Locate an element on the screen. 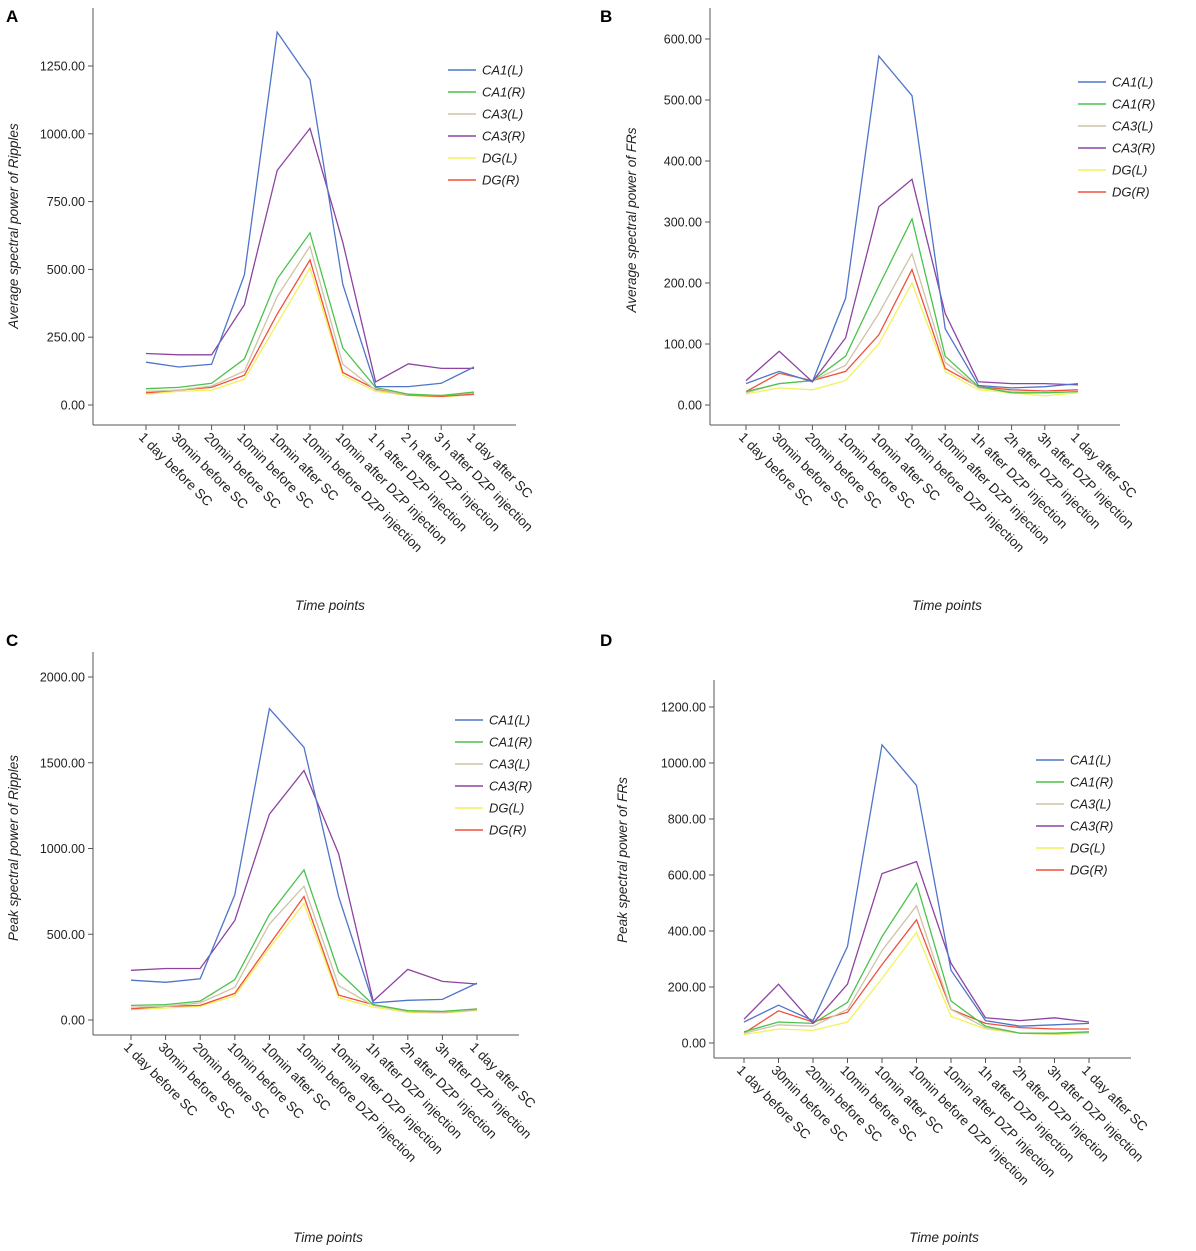 This screenshot has width=1196, height=1251. panel-label: D is located at coordinates (606, 640).